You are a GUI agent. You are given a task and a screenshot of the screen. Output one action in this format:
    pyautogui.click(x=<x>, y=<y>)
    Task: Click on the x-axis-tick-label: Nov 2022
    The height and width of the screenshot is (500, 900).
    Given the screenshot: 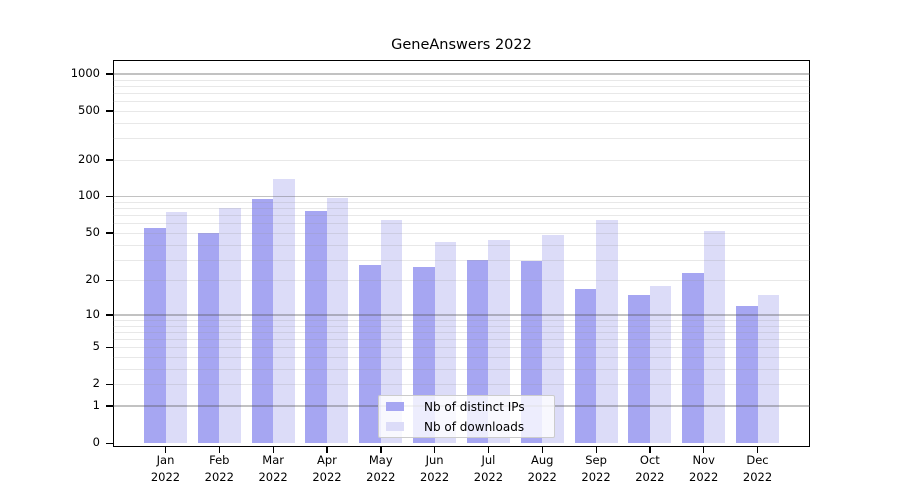 What is the action you would take?
    pyautogui.click(x=704, y=469)
    